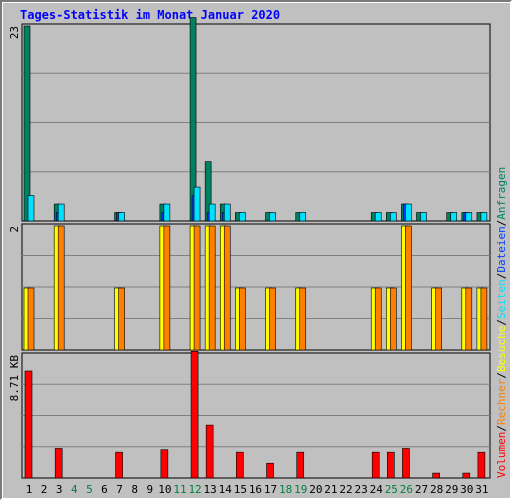 This screenshot has width=512, height=500. Describe the element at coordinates (104, 489) in the screenshot. I see `x-tick-label: 6` at that location.